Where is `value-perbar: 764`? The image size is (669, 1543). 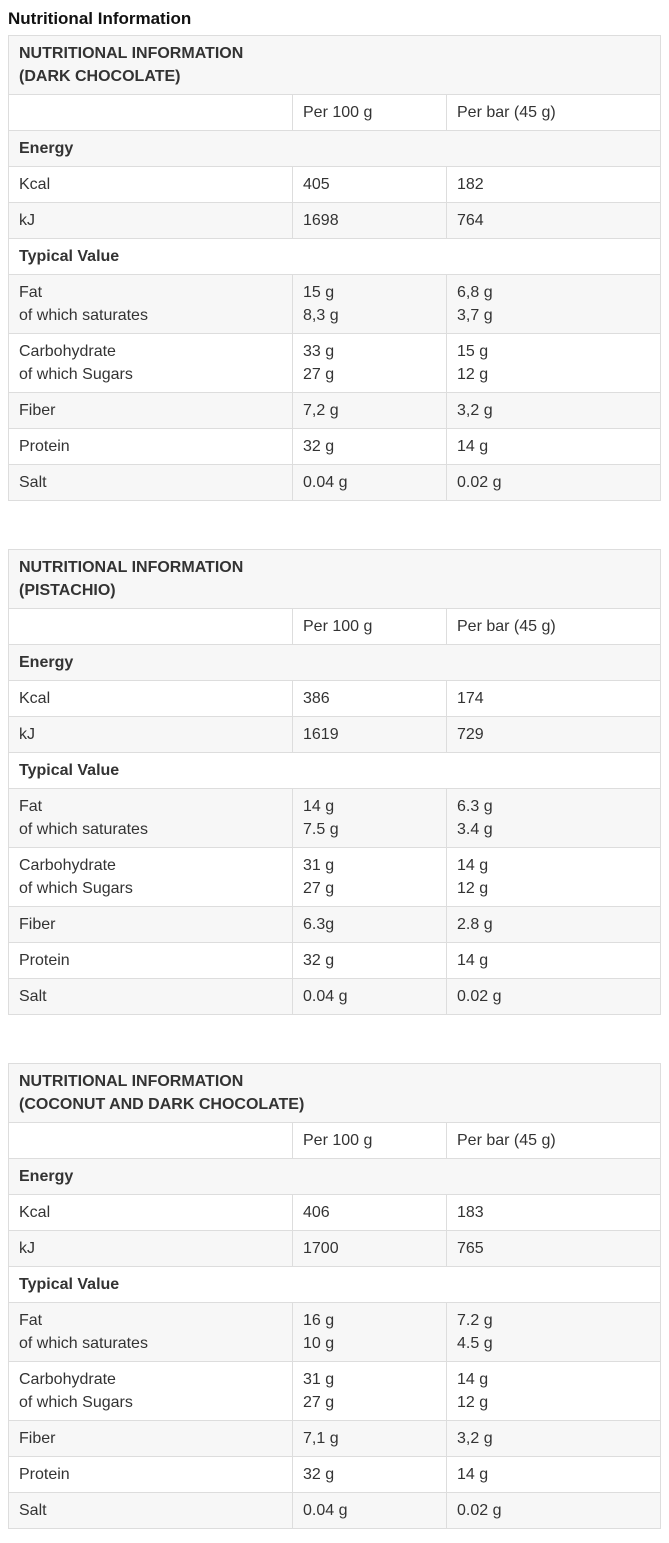
value-perbar: 764 is located at coordinates (470, 220).